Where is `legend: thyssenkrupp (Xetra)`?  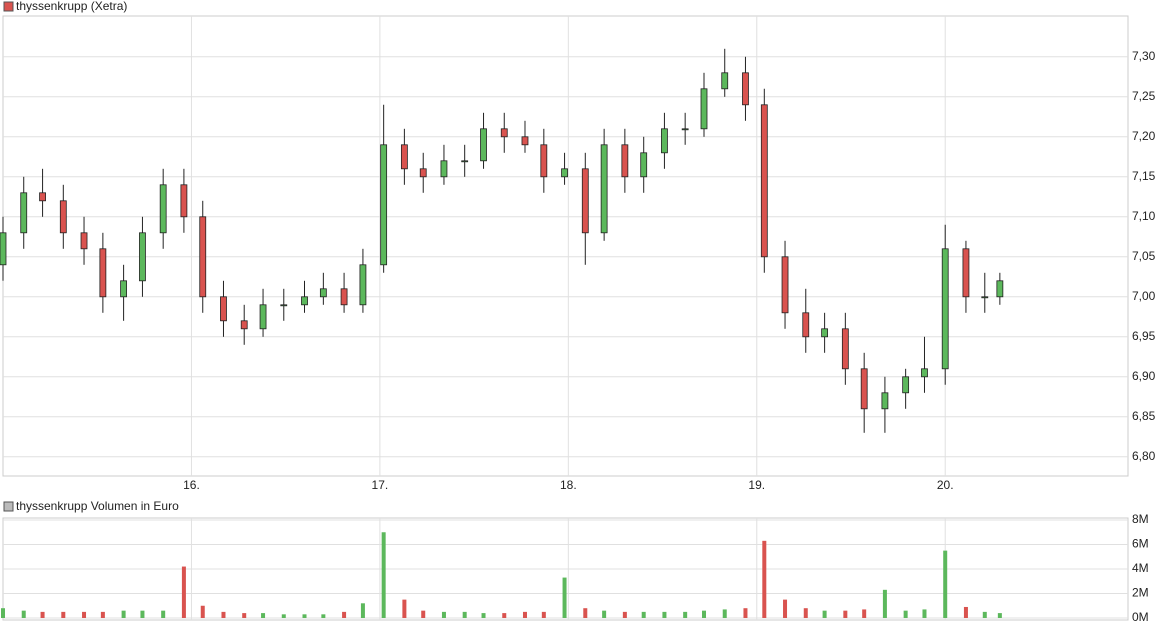 legend: thyssenkrupp (Xetra) is located at coordinates (71, 6).